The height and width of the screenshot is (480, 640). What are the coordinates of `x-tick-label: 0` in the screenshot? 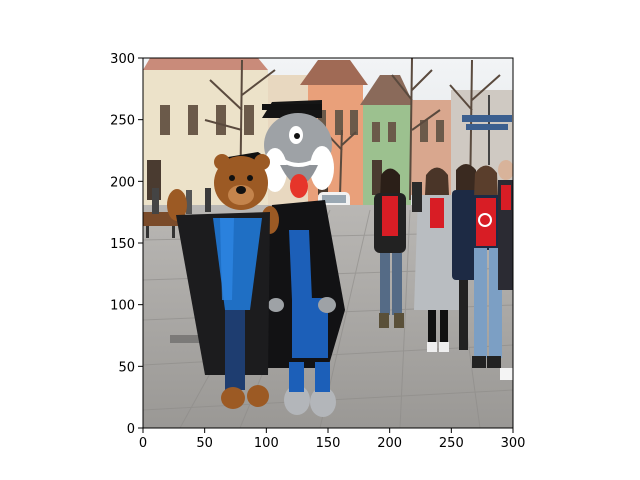 It's located at (143, 443).